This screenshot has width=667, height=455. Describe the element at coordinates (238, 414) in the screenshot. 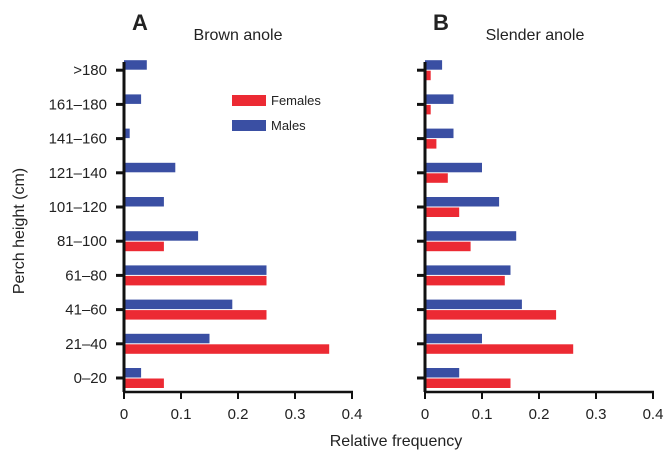

I see `x-tick-label-a-2: 0.2` at that location.